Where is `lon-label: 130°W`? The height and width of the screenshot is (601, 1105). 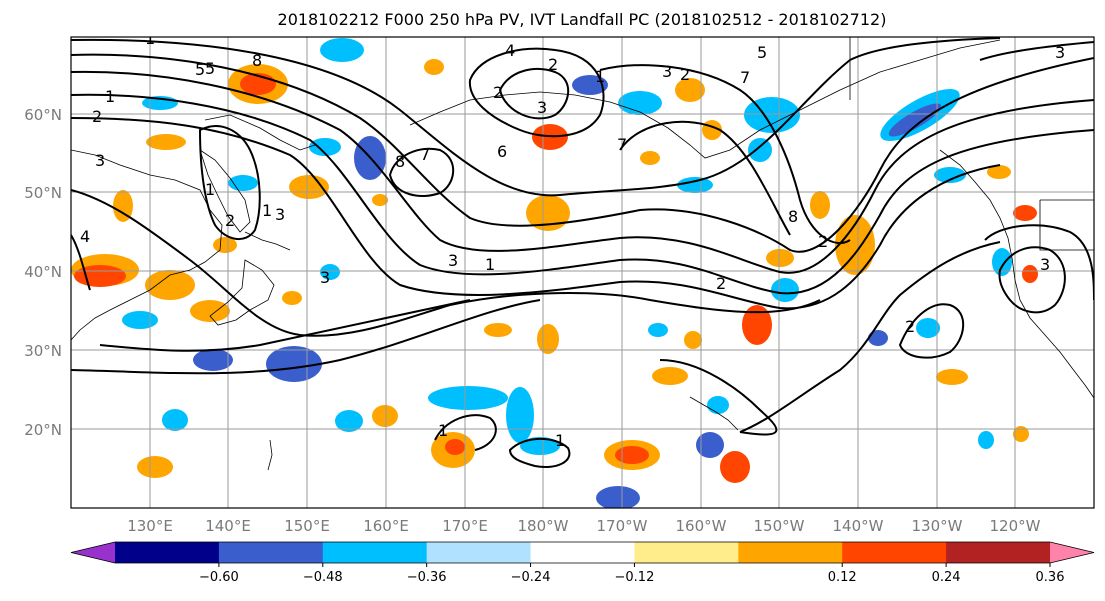
lon-label: 130°W is located at coordinates (937, 526).